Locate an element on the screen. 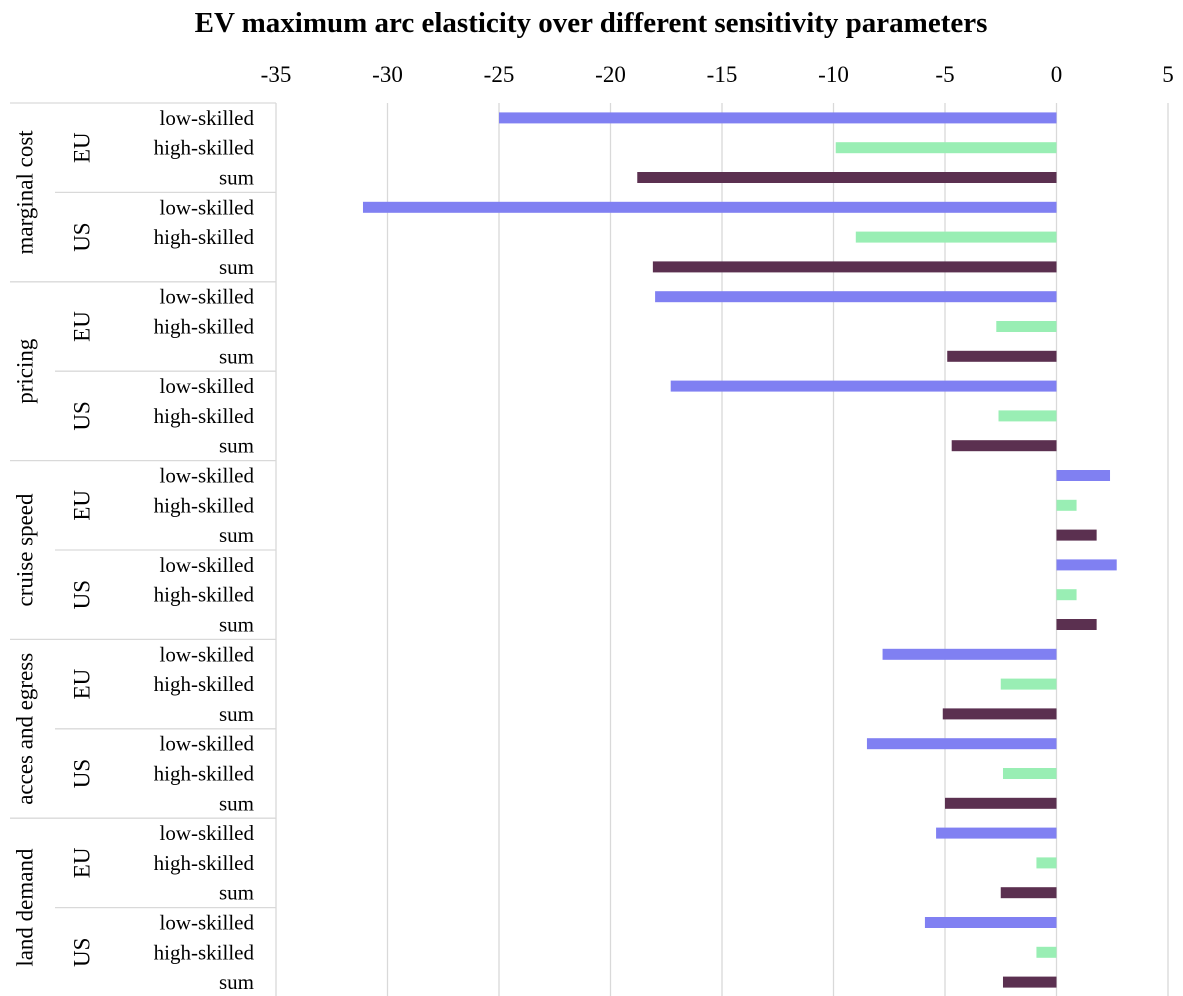 This screenshot has height=996, width=1183. group-label: acces and egress is located at coordinates (25, 729).